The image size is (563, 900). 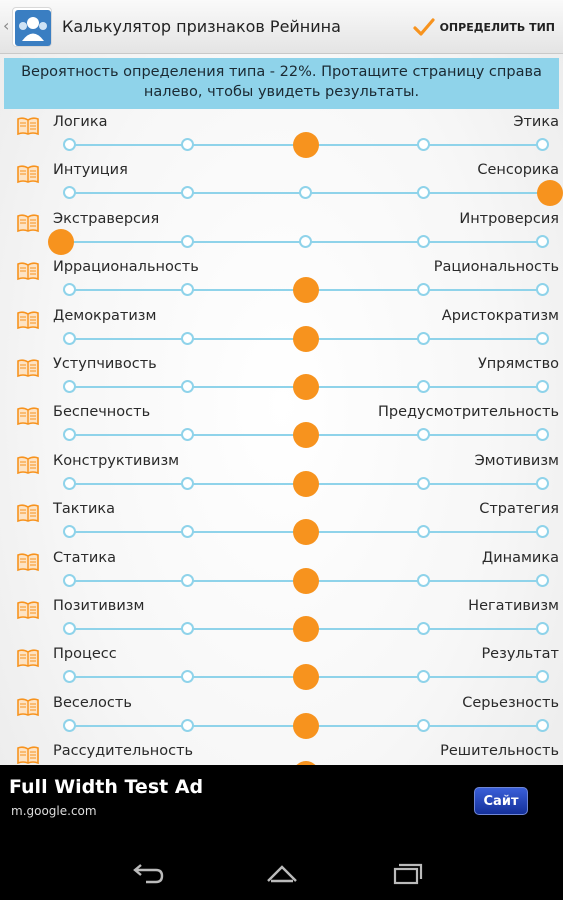 I want to click on ad-banner: Full Width Test Ad m.google.com Сайт, so click(x=281, y=806).